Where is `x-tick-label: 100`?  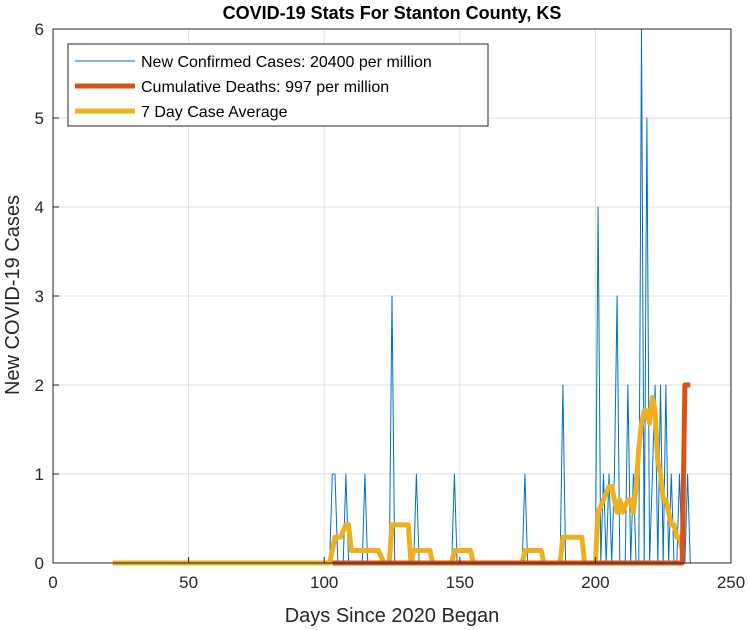 x-tick-label: 100 is located at coordinates (324, 582).